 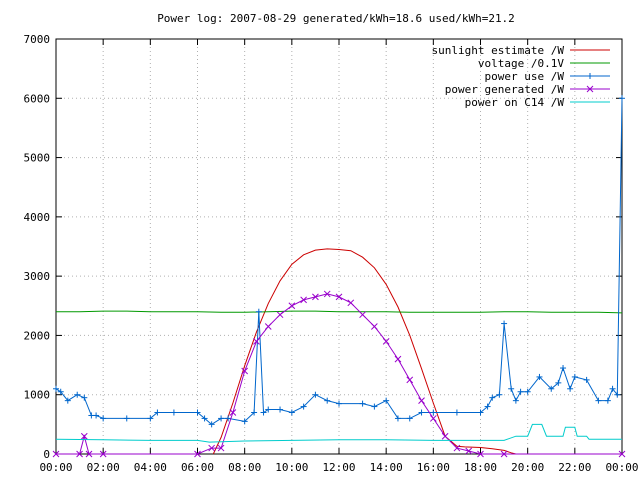 I want to click on x-tick-label: 16:00, so click(x=433, y=467).